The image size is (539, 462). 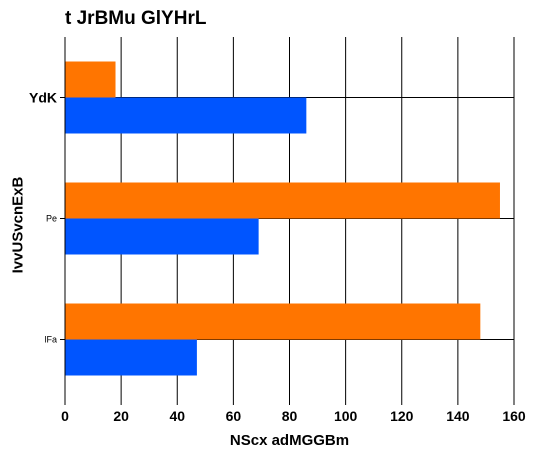 I want to click on y-axis-label: IvvUSvcnExB, so click(x=18, y=225).